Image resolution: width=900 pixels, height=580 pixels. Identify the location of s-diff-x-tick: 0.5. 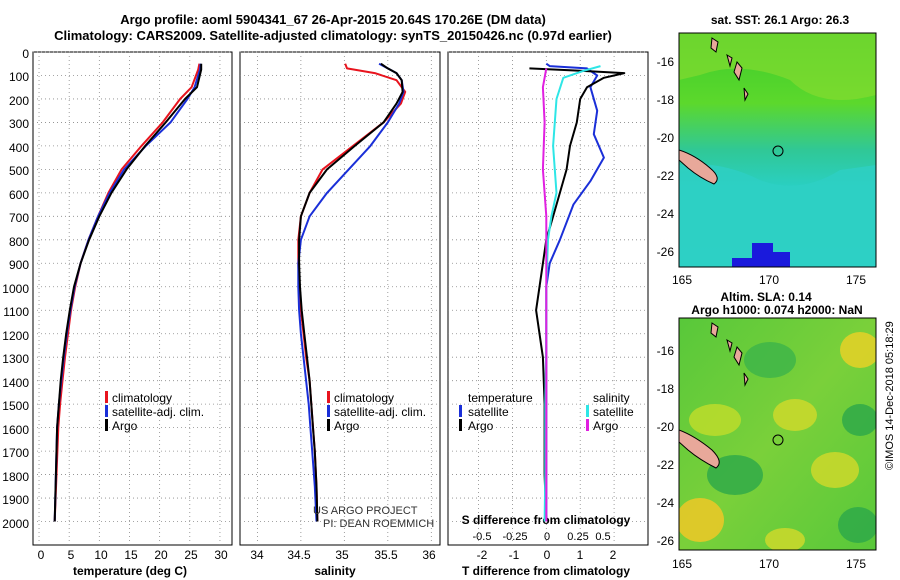
(602, 537).